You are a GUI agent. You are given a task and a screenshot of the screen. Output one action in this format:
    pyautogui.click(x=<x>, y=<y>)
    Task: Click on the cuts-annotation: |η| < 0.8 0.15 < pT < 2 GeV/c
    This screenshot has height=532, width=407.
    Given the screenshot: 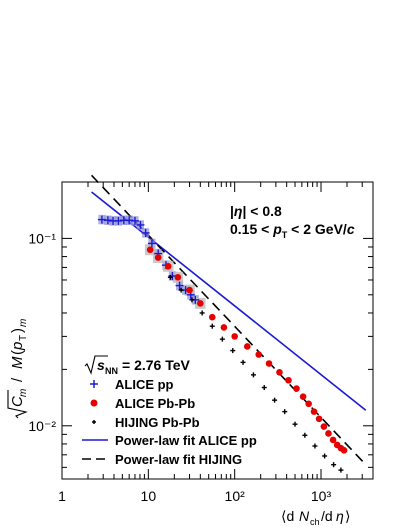 What is the action you would take?
    pyautogui.click(x=292, y=221)
    